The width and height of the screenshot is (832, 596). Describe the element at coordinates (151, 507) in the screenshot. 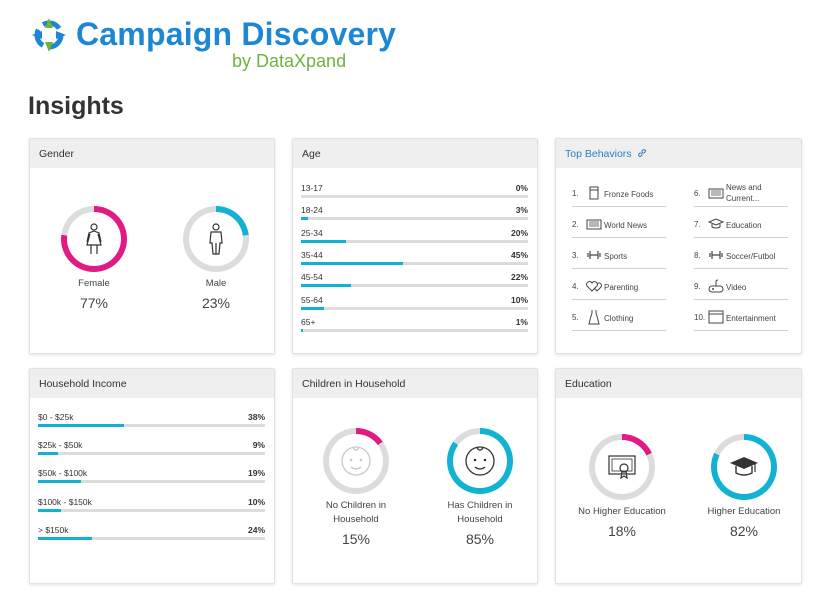

I see `income-row: $100k - $150k 10%` at that location.